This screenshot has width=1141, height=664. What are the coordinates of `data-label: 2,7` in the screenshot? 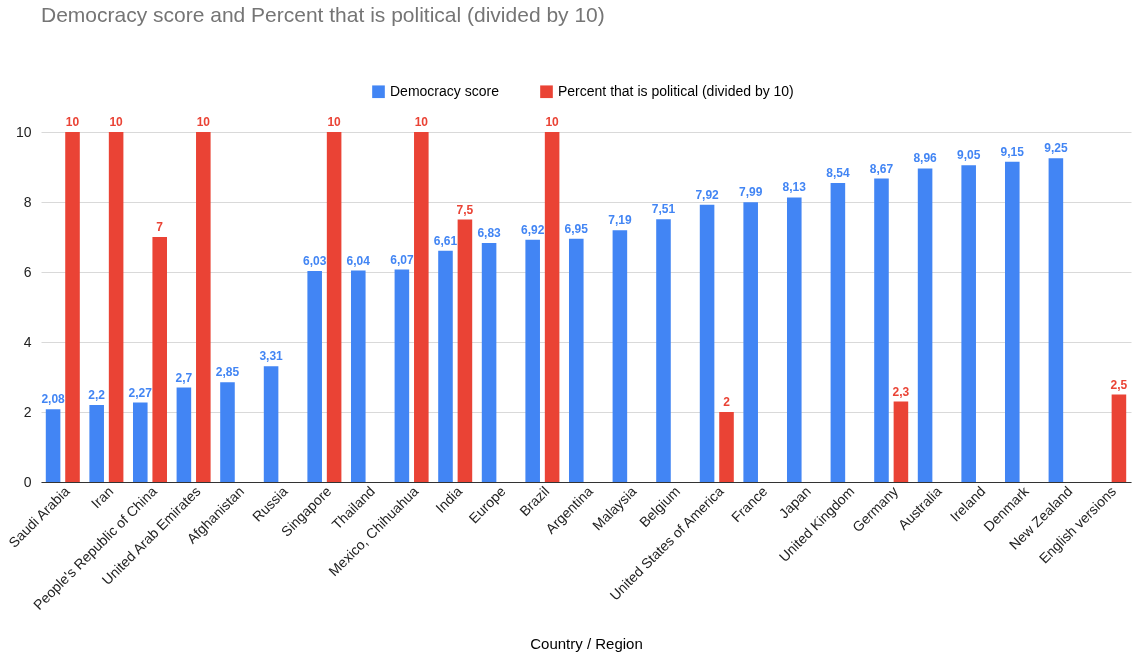 It's located at (184, 377).